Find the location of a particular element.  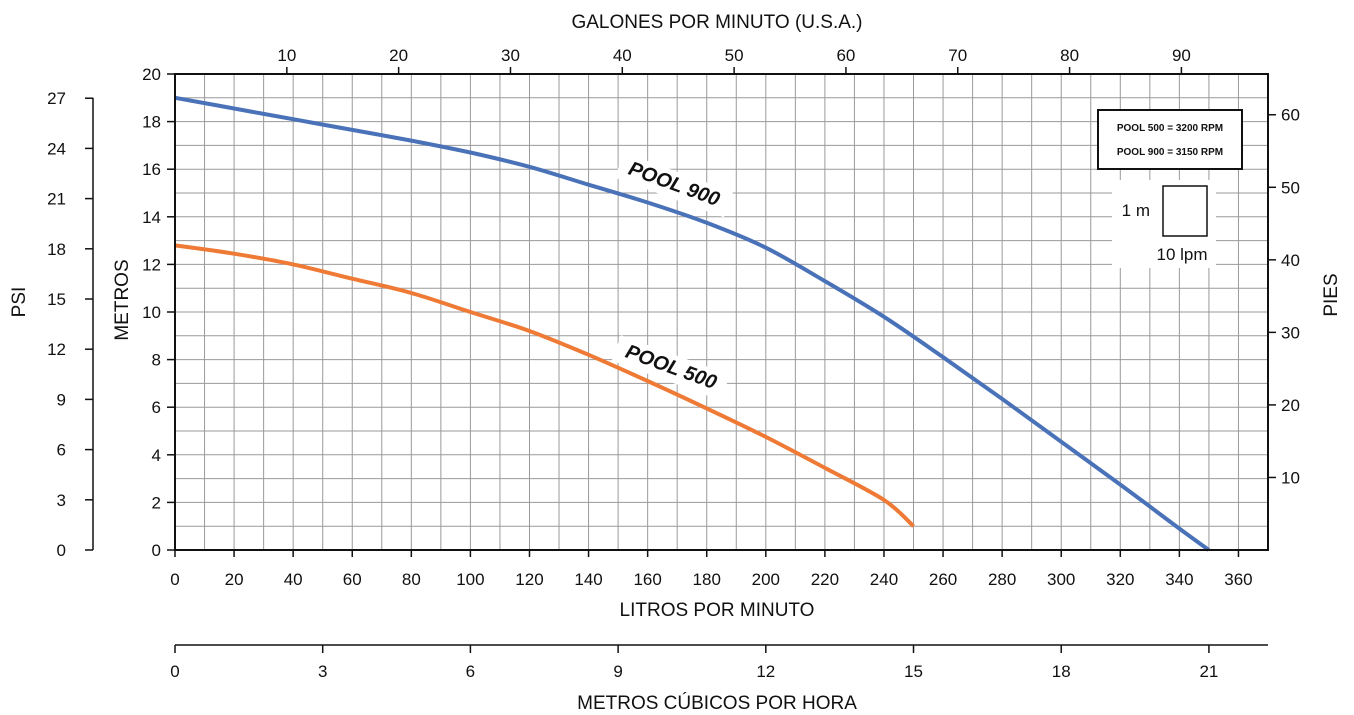

x-tick-label: 100 is located at coordinates (470, 579).